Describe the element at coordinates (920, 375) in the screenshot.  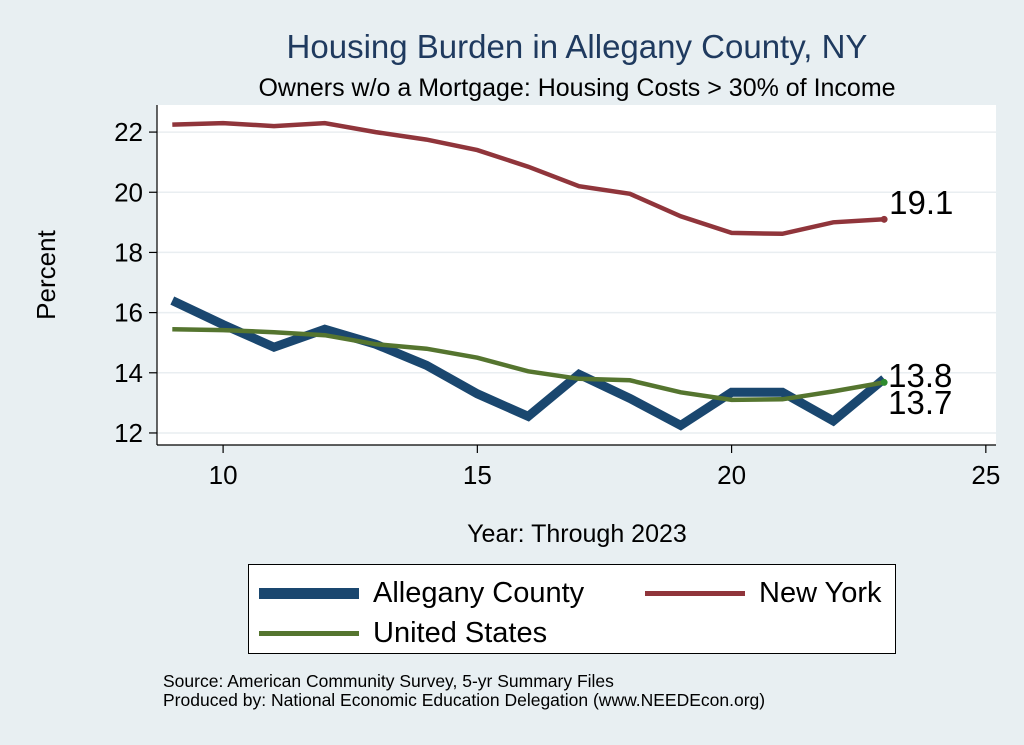
I see `end-label-allegany-county: 13.8` at that location.